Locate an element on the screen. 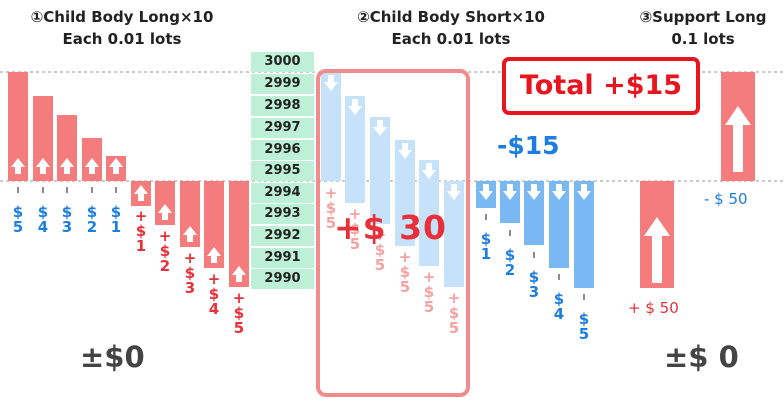 This screenshot has width=784, height=407. long-profit-label-5: $1 is located at coordinates (116, 219).